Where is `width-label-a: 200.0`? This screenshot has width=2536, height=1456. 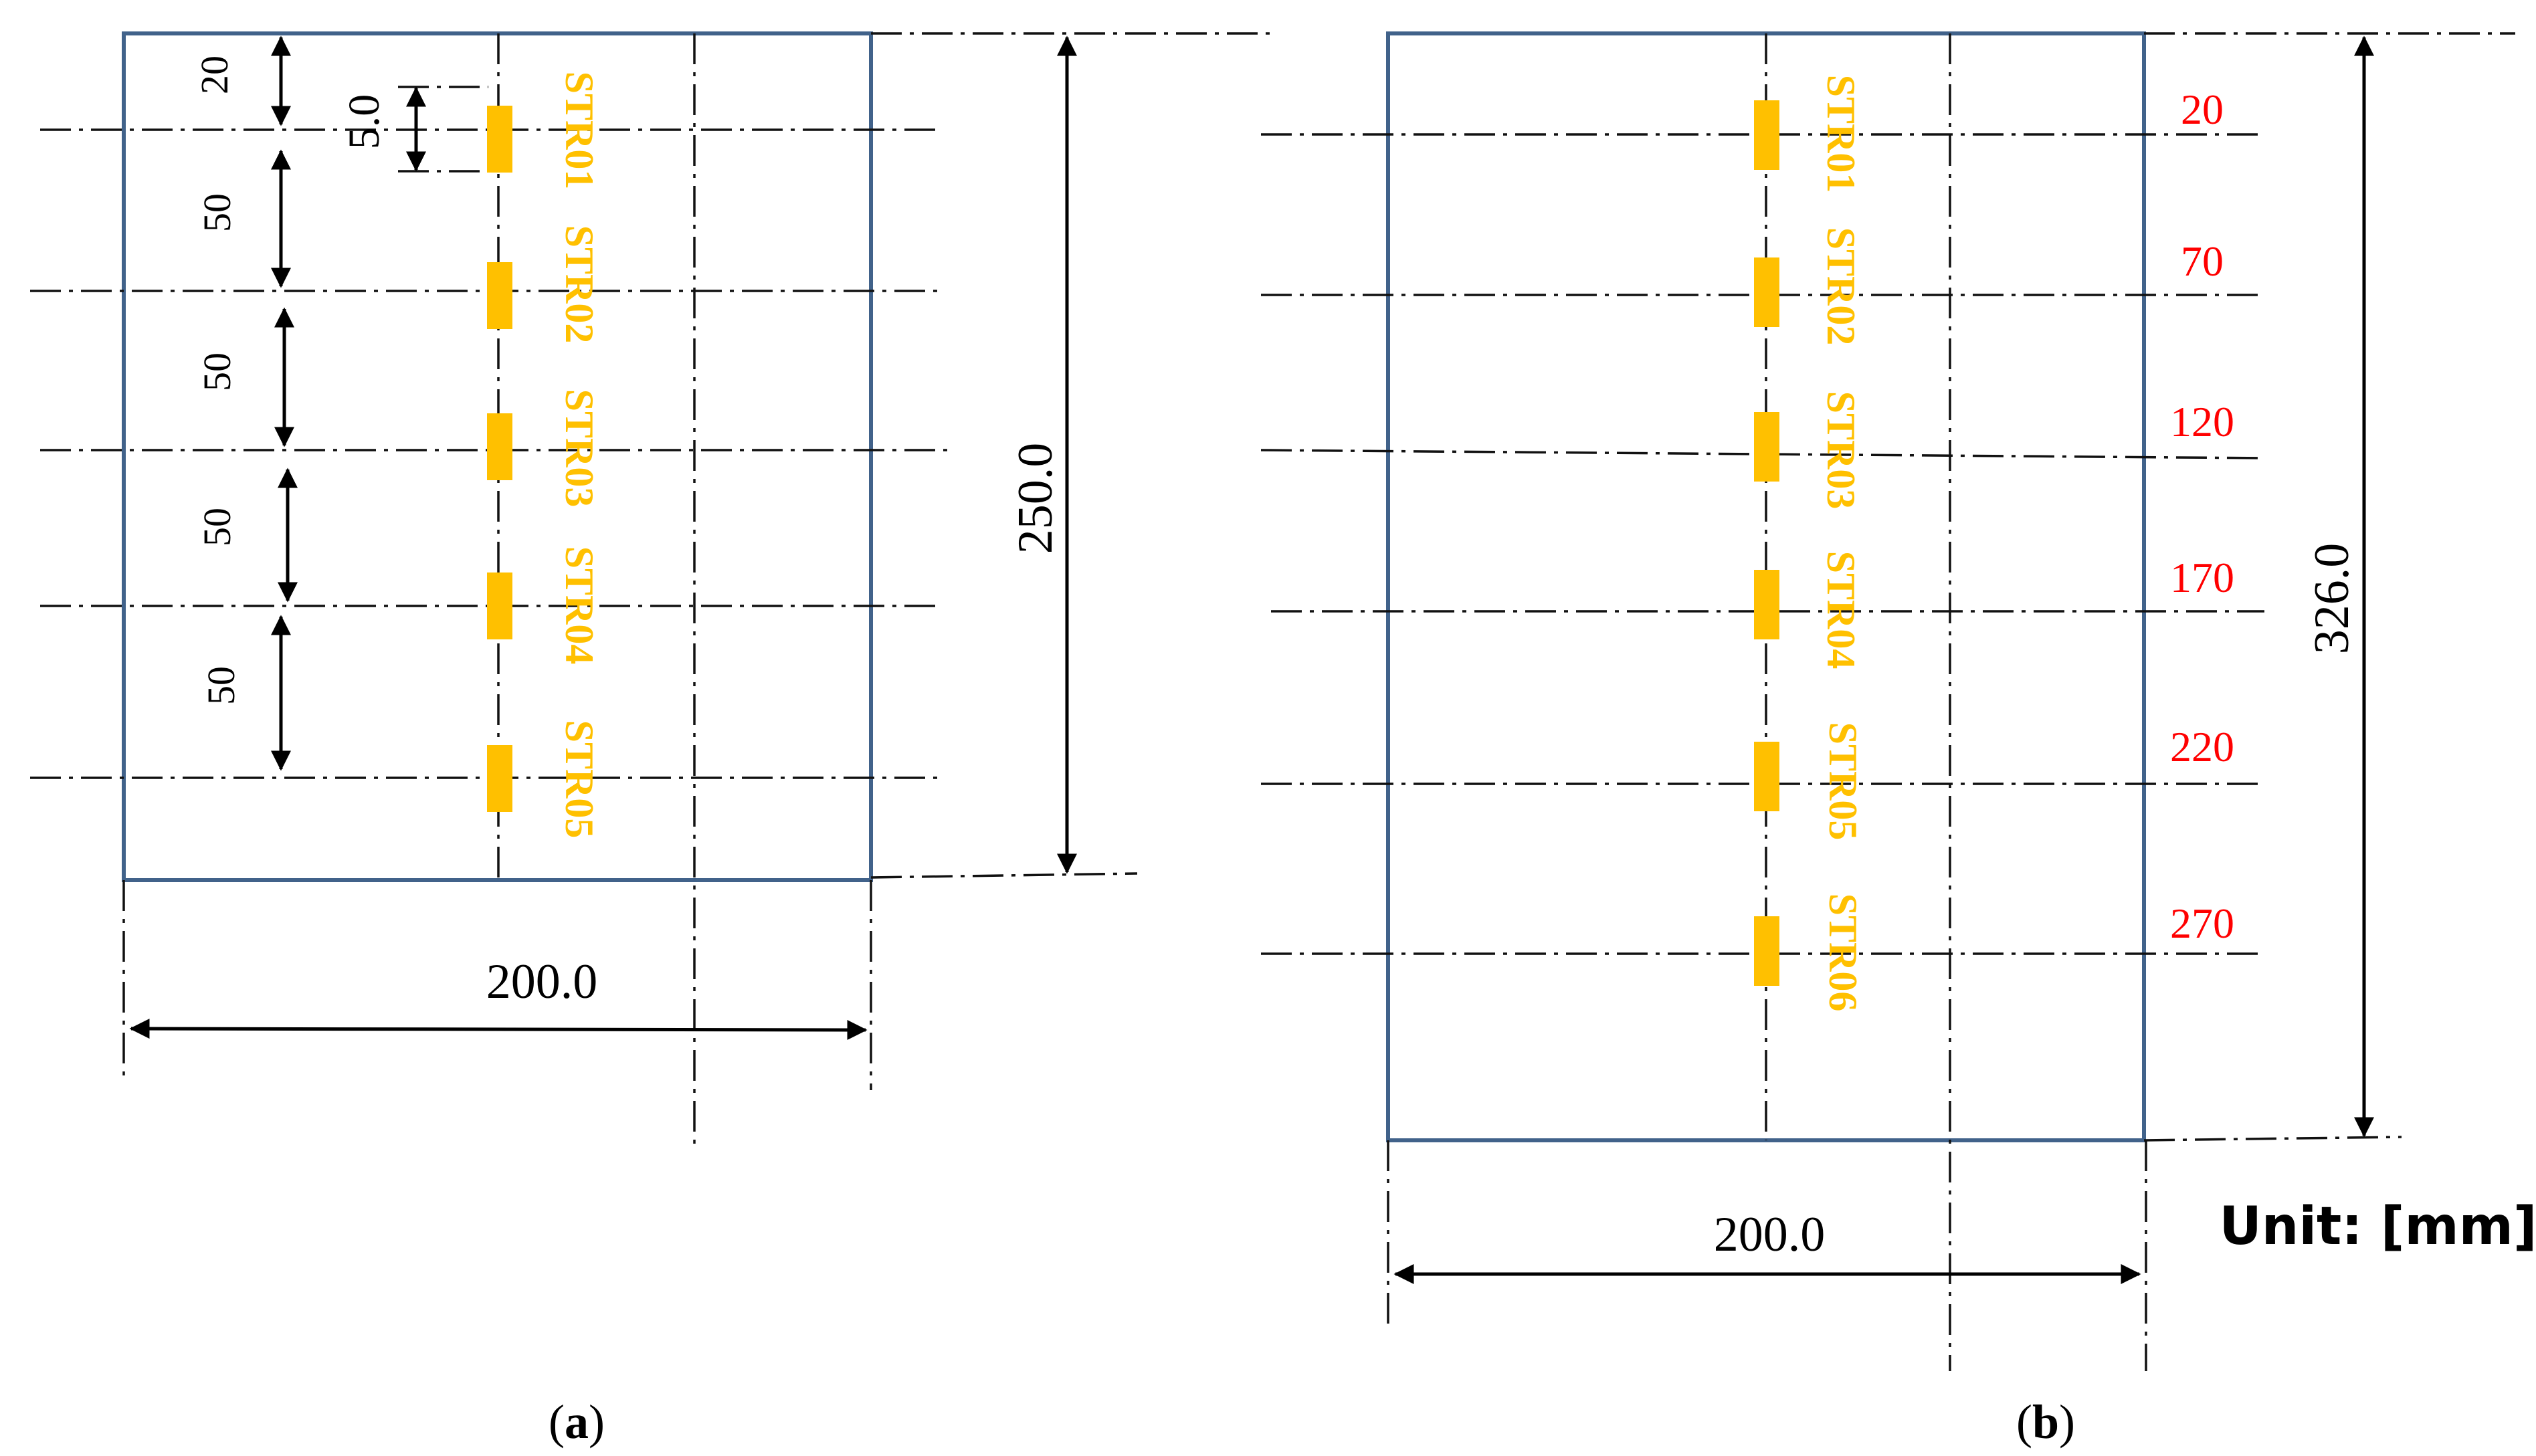
width-label-a: 200.0 is located at coordinates (542, 981).